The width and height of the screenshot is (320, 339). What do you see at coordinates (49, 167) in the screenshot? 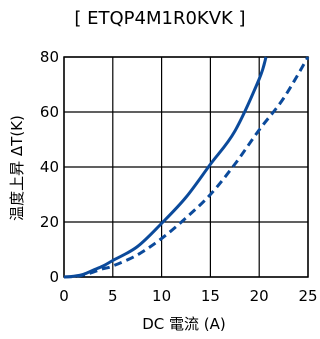
I see `y-tick-label: 40` at bounding box center [49, 167].